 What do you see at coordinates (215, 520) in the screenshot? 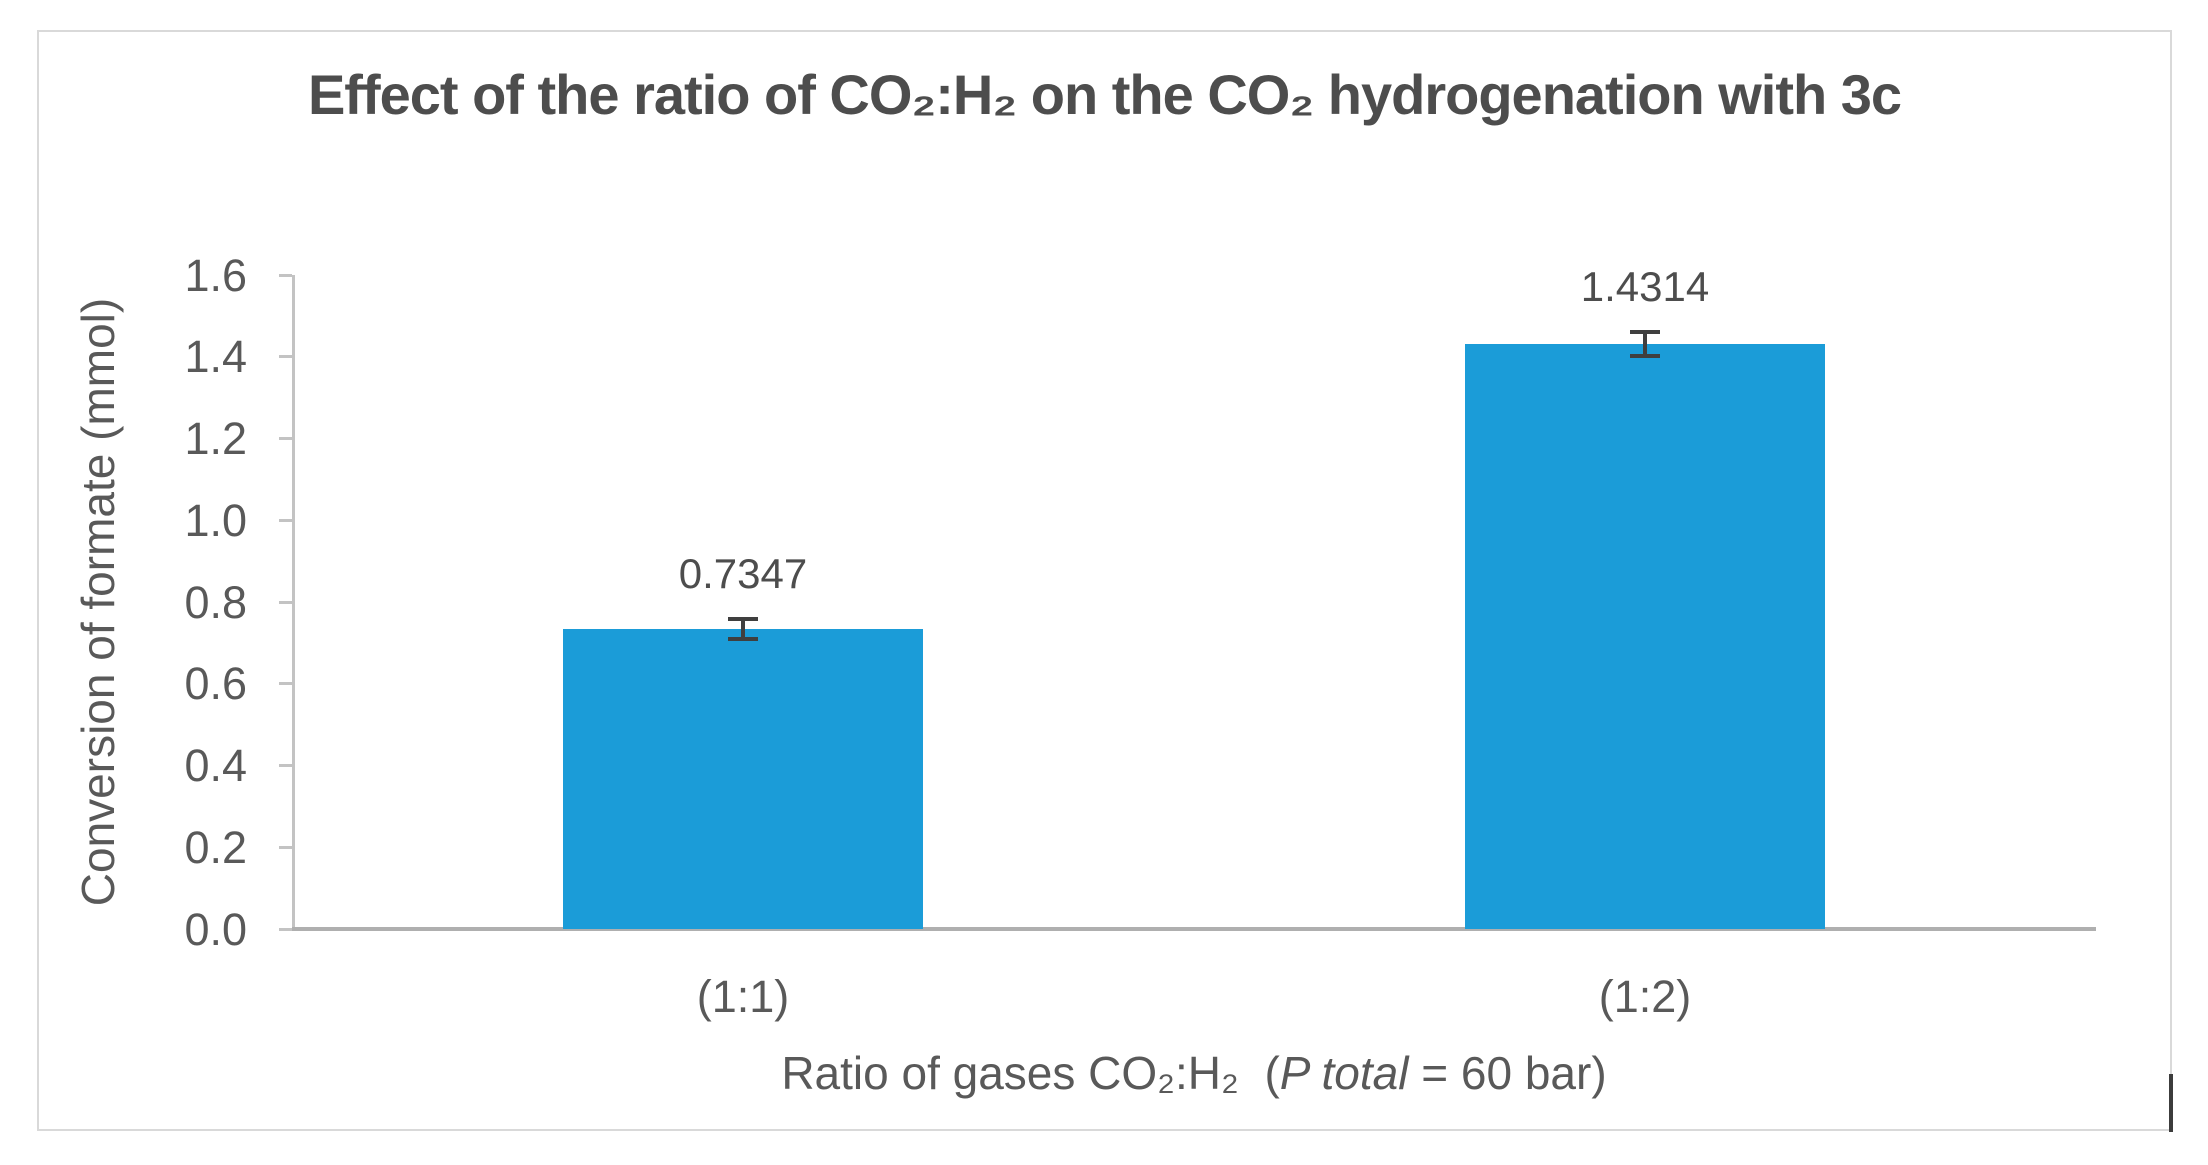
I see `y-tick-label: 1.0` at bounding box center [215, 520].